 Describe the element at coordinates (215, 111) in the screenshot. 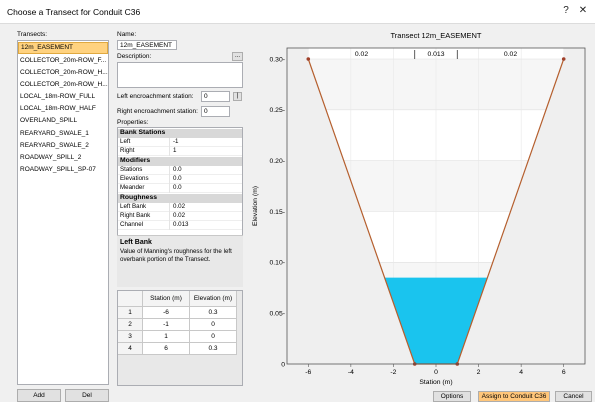

I see `right-encroachment-input: 0` at that location.